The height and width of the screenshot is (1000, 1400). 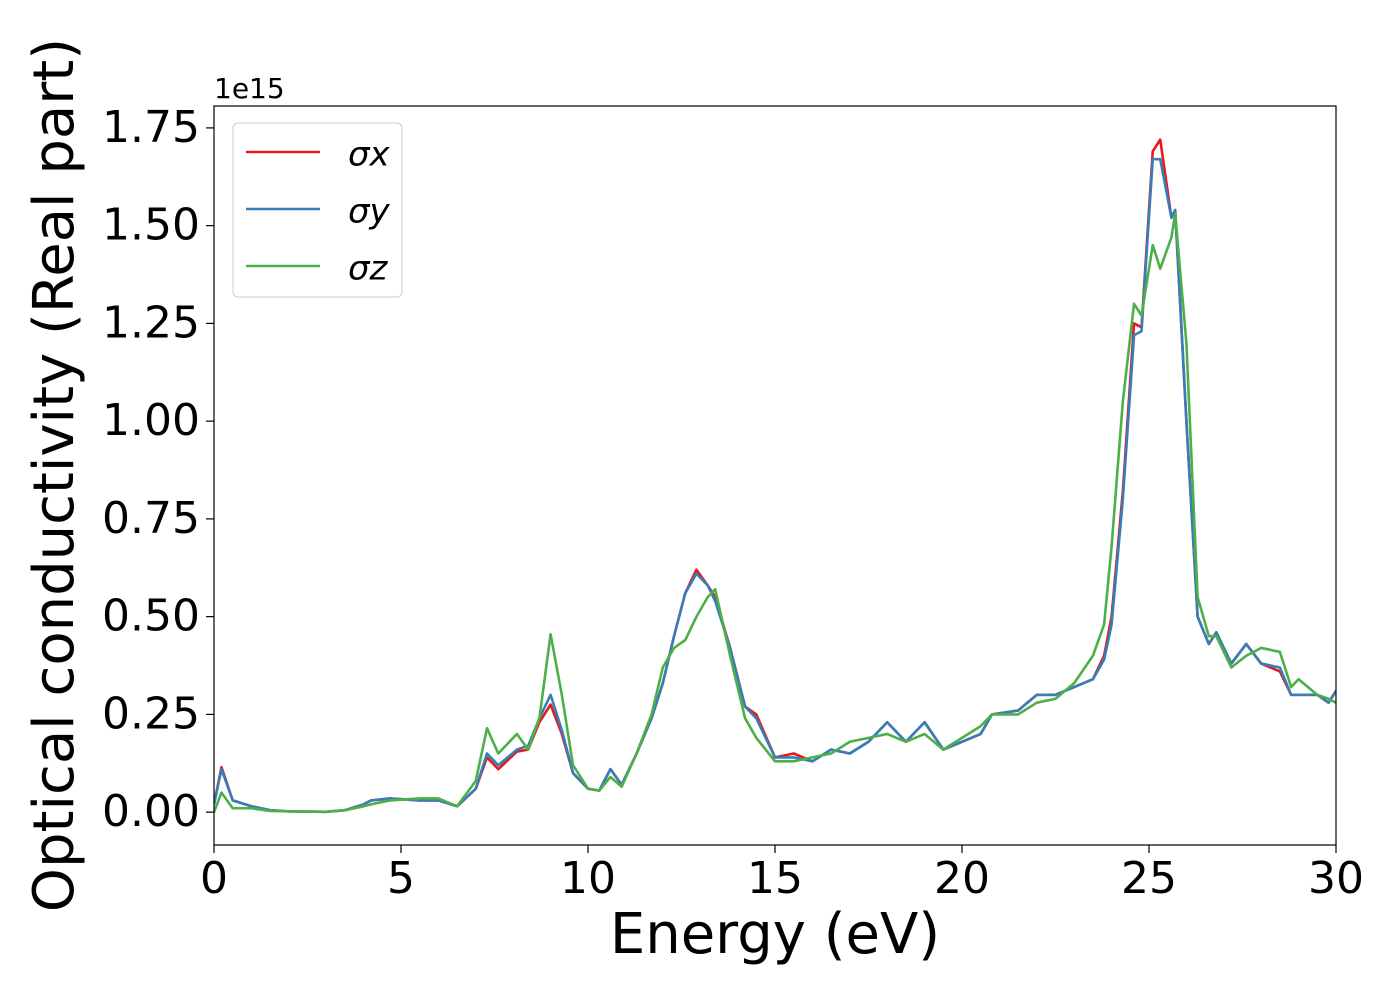 I want to click on legend-label: σz, so click(x=368, y=269).